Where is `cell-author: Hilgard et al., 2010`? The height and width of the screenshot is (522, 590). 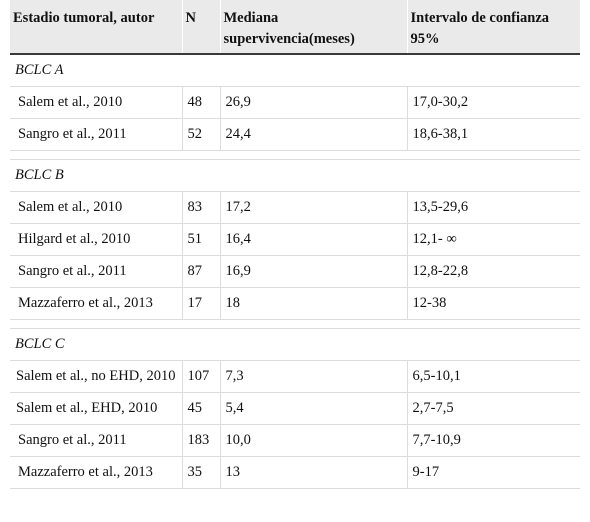
cell-author: Hilgard et al., 2010 is located at coordinates (96, 239).